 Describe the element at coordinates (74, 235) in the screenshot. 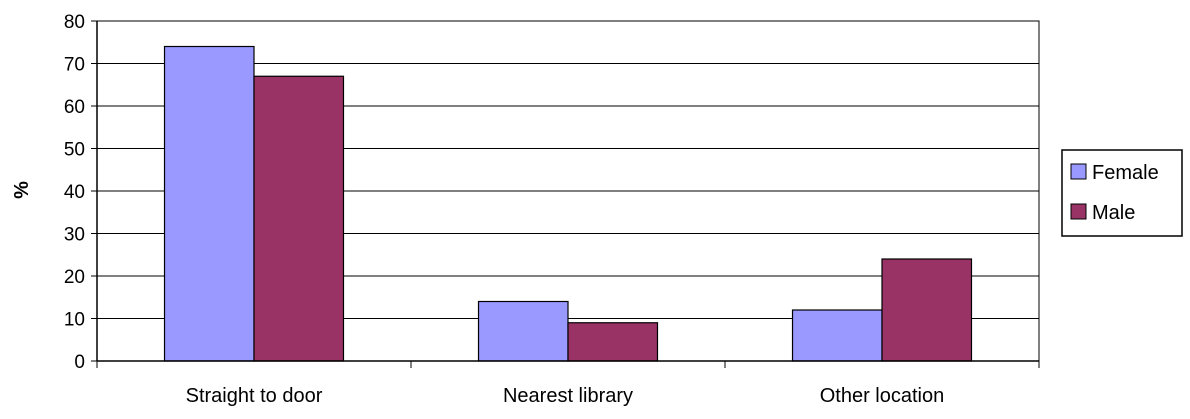

I see `y-tick-label: 30` at that location.